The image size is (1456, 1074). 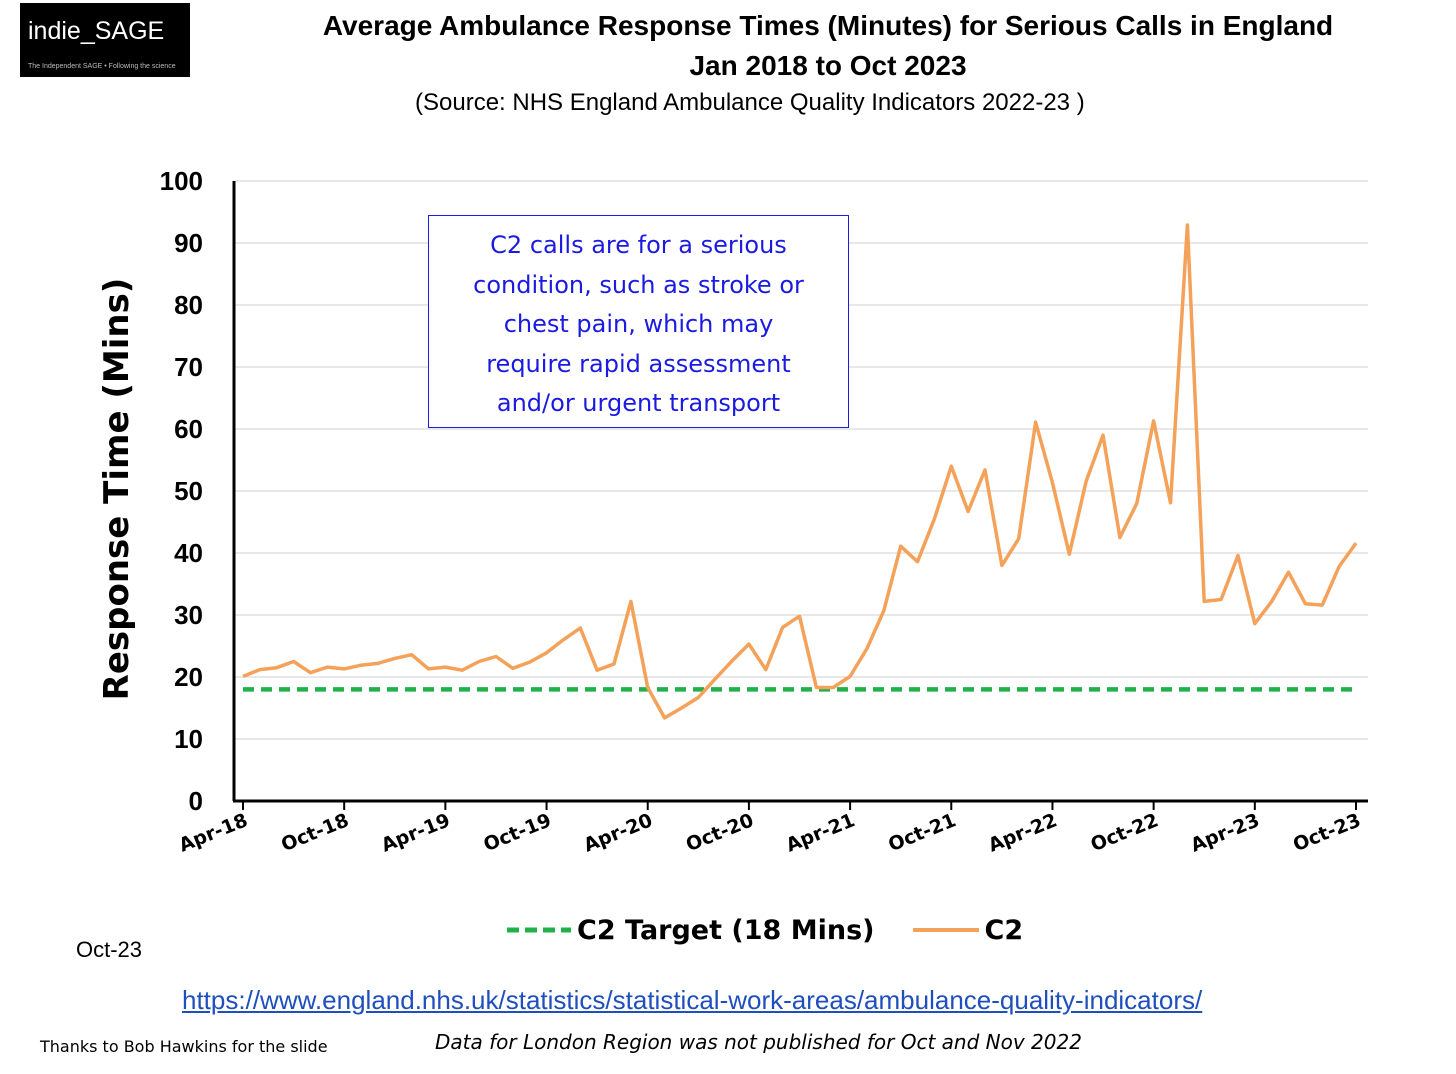 I want to click on x-tick-label: Apr-18, so click(x=213, y=832).